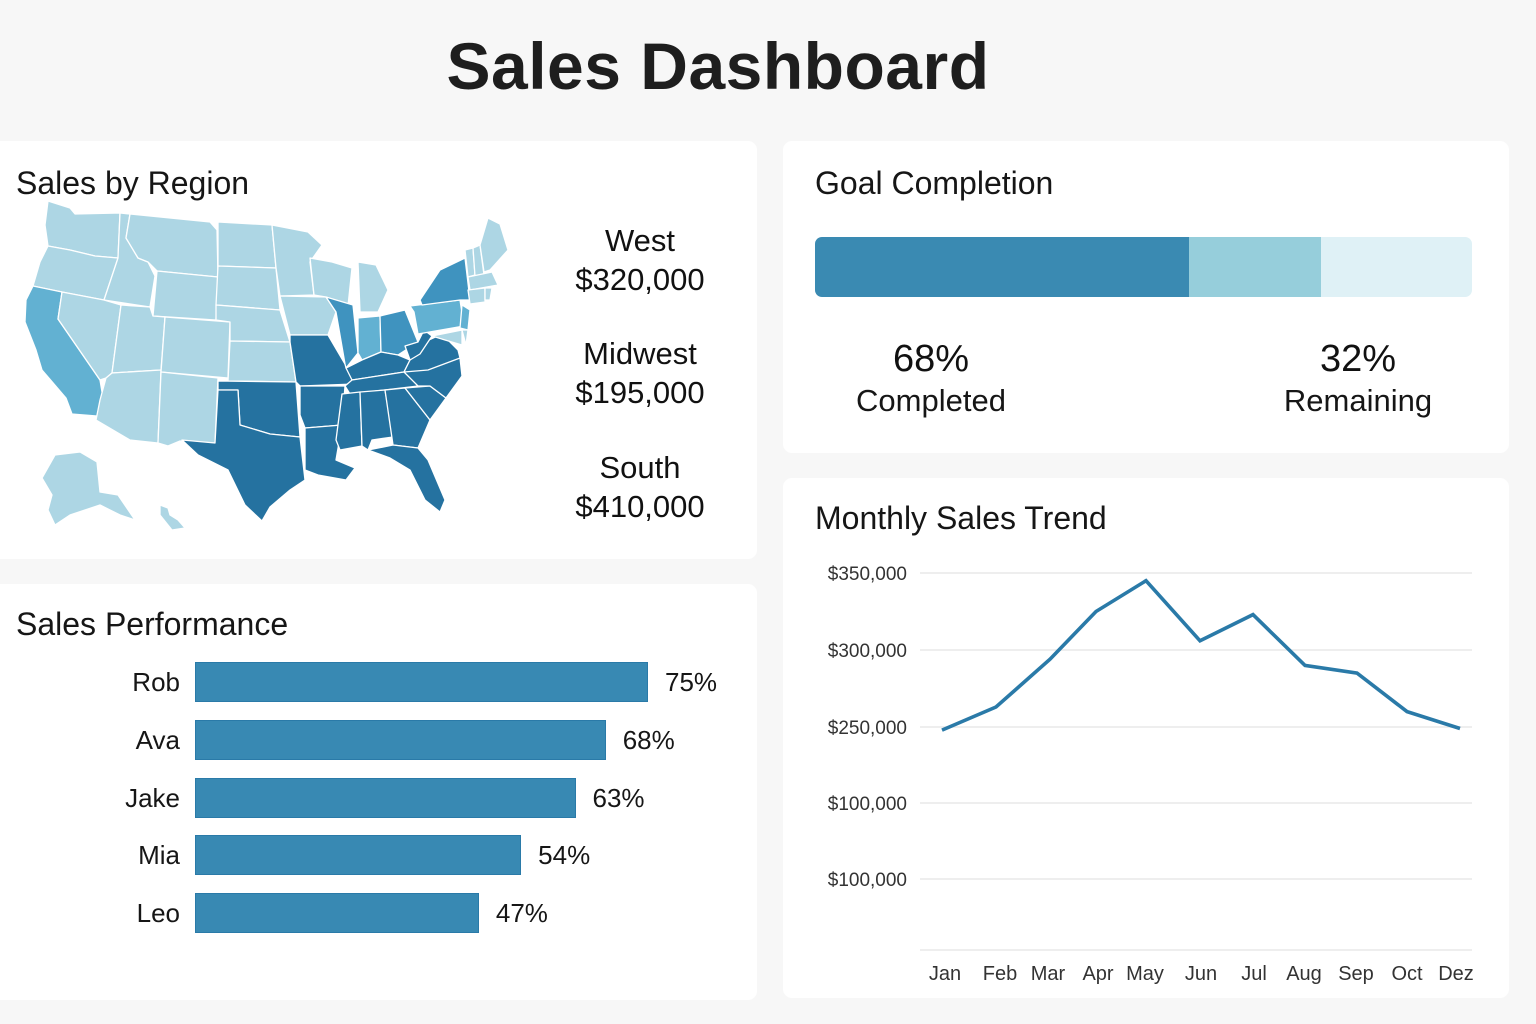 This screenshot has width=1536, height=1024. I want to click on goal-completion-title: Goal Completion, so click(934, 183).